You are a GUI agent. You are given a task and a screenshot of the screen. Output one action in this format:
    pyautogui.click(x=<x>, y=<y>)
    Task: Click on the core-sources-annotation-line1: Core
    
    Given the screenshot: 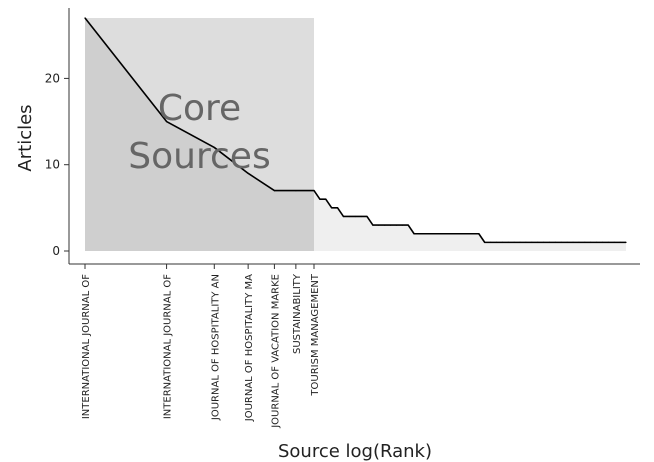 What is the action you would take?
    pyautogui.click(x=199, y=108)
    